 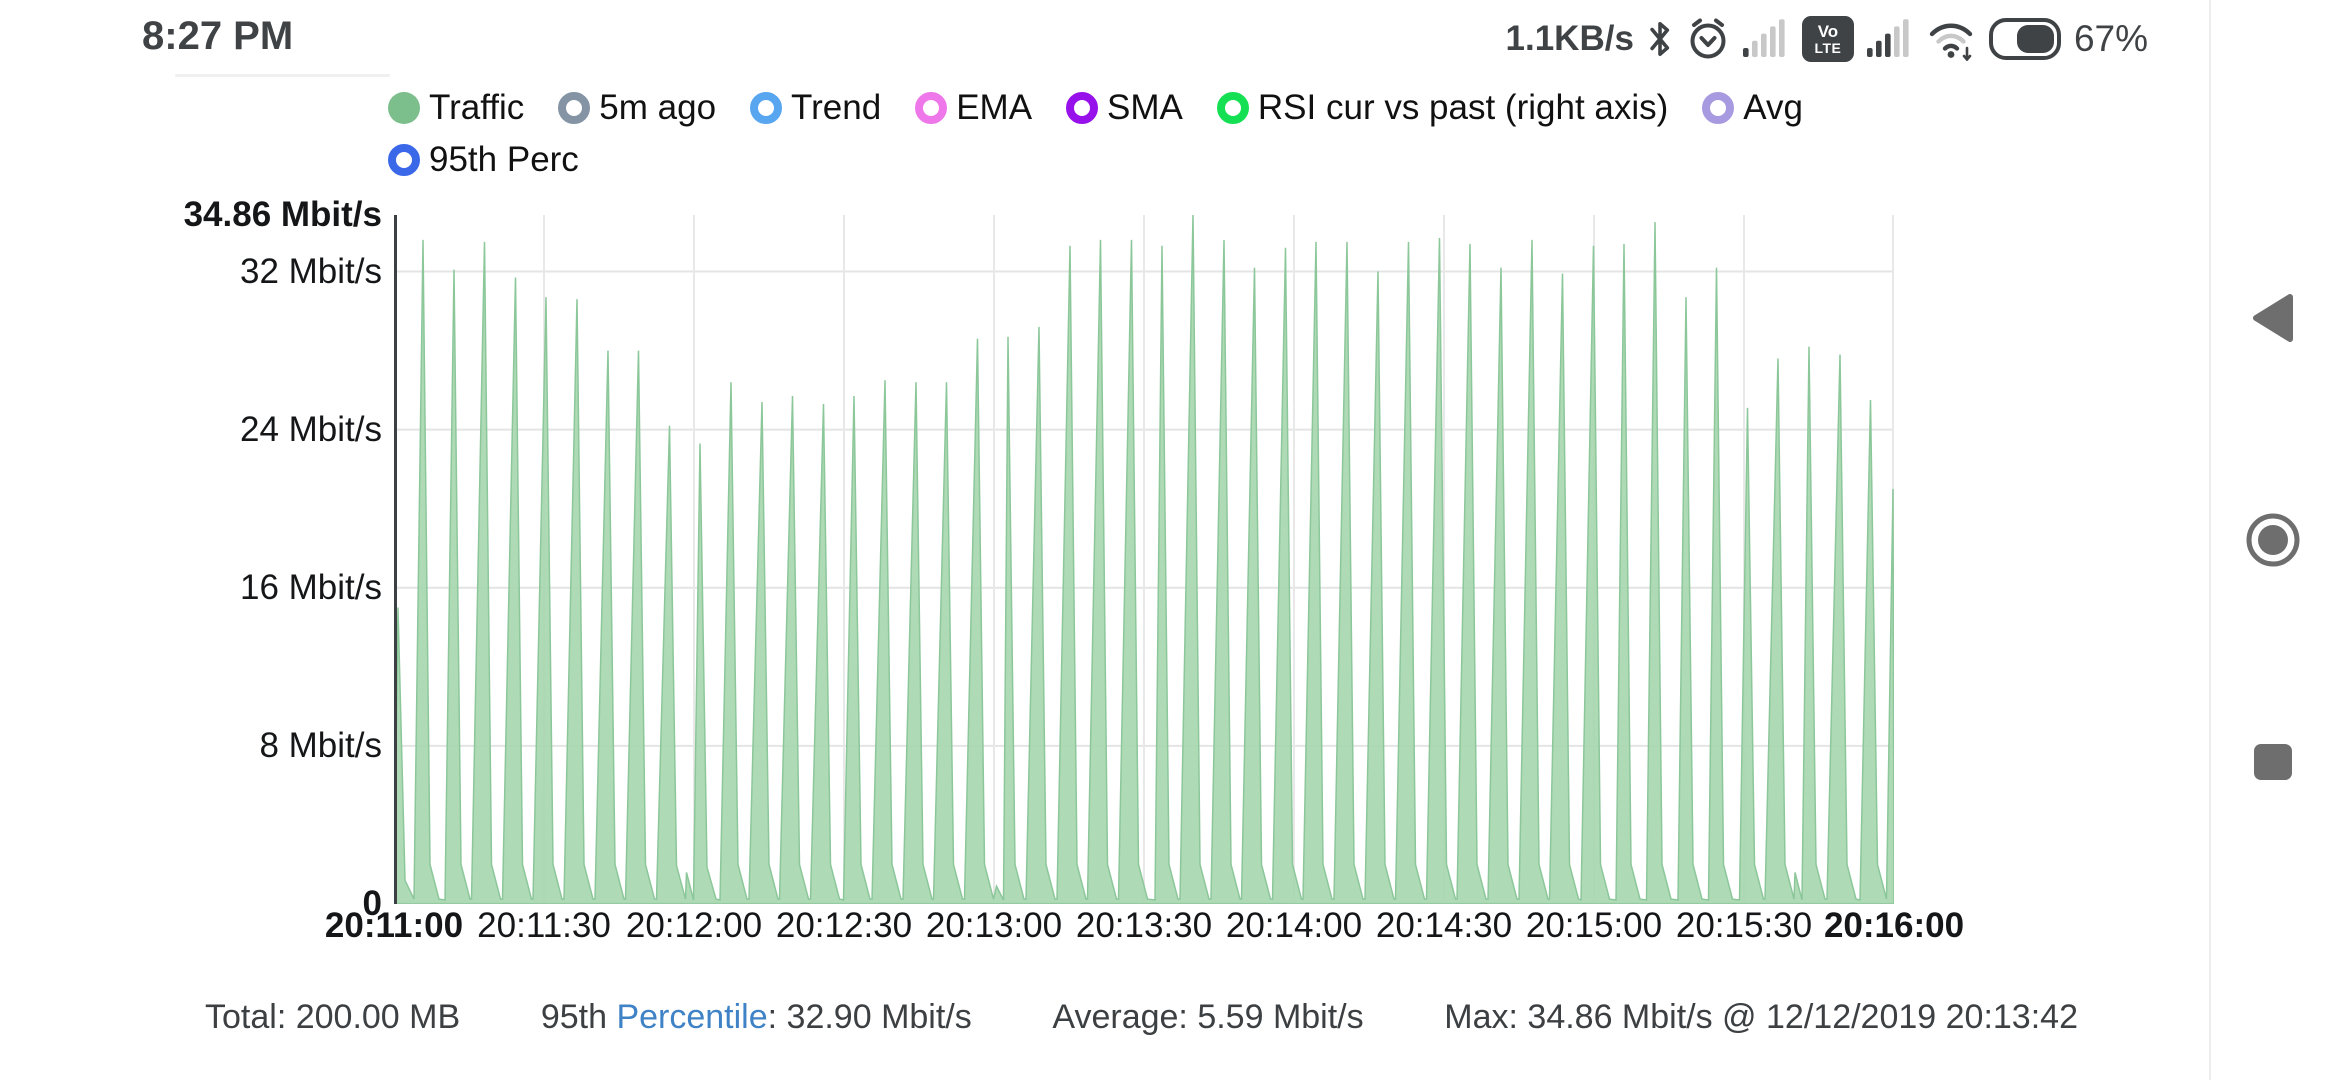 I want to click on legend-item-traffic: Traffic, so click(x=456, y=108).